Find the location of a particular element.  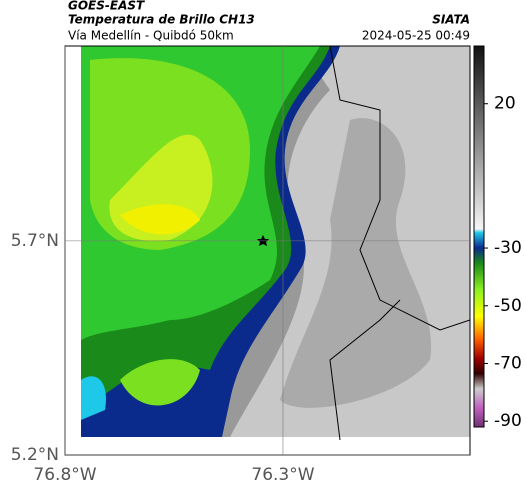

timestamp: 2024-05-25 00:49 is located at coordinates (416, 36).